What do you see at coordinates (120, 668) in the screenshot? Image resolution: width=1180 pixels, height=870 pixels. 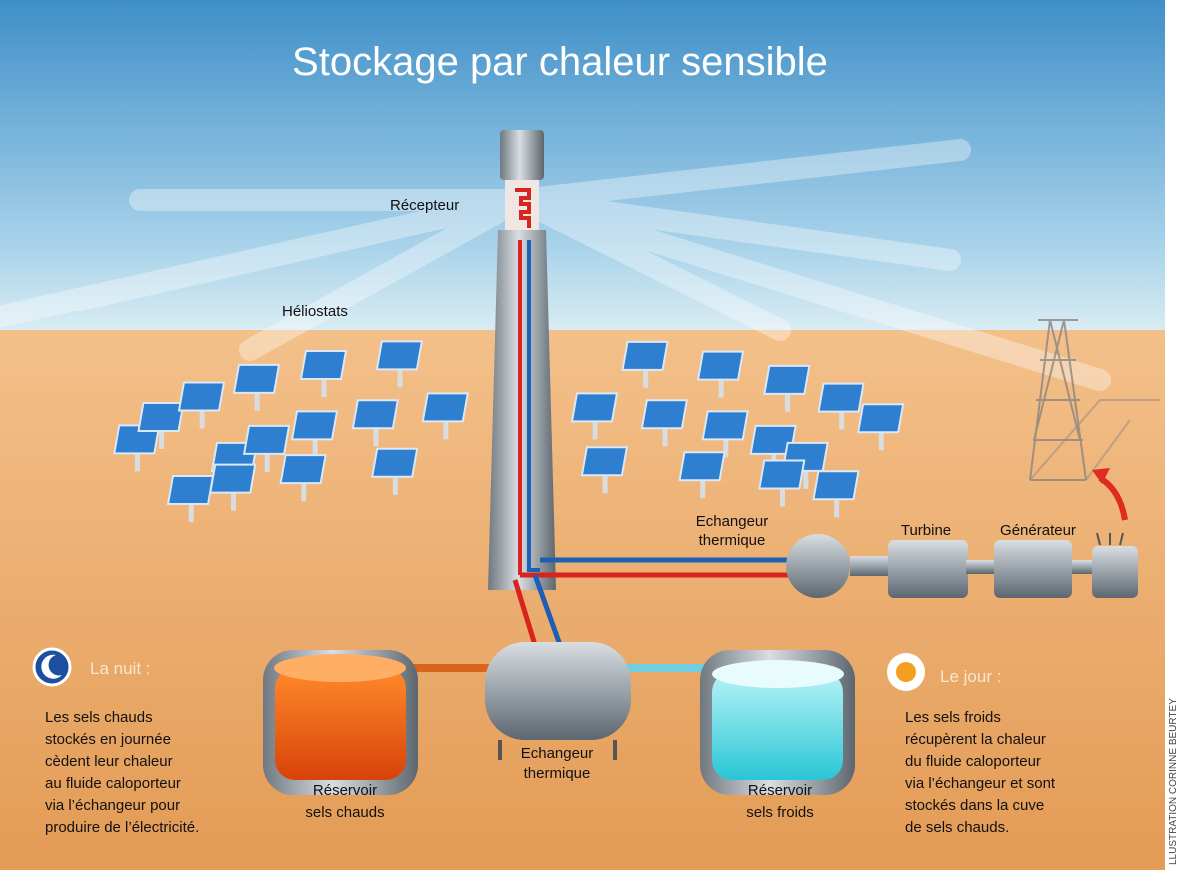 I see `night-heading: La nuit :` at bounding box center [120, 668].